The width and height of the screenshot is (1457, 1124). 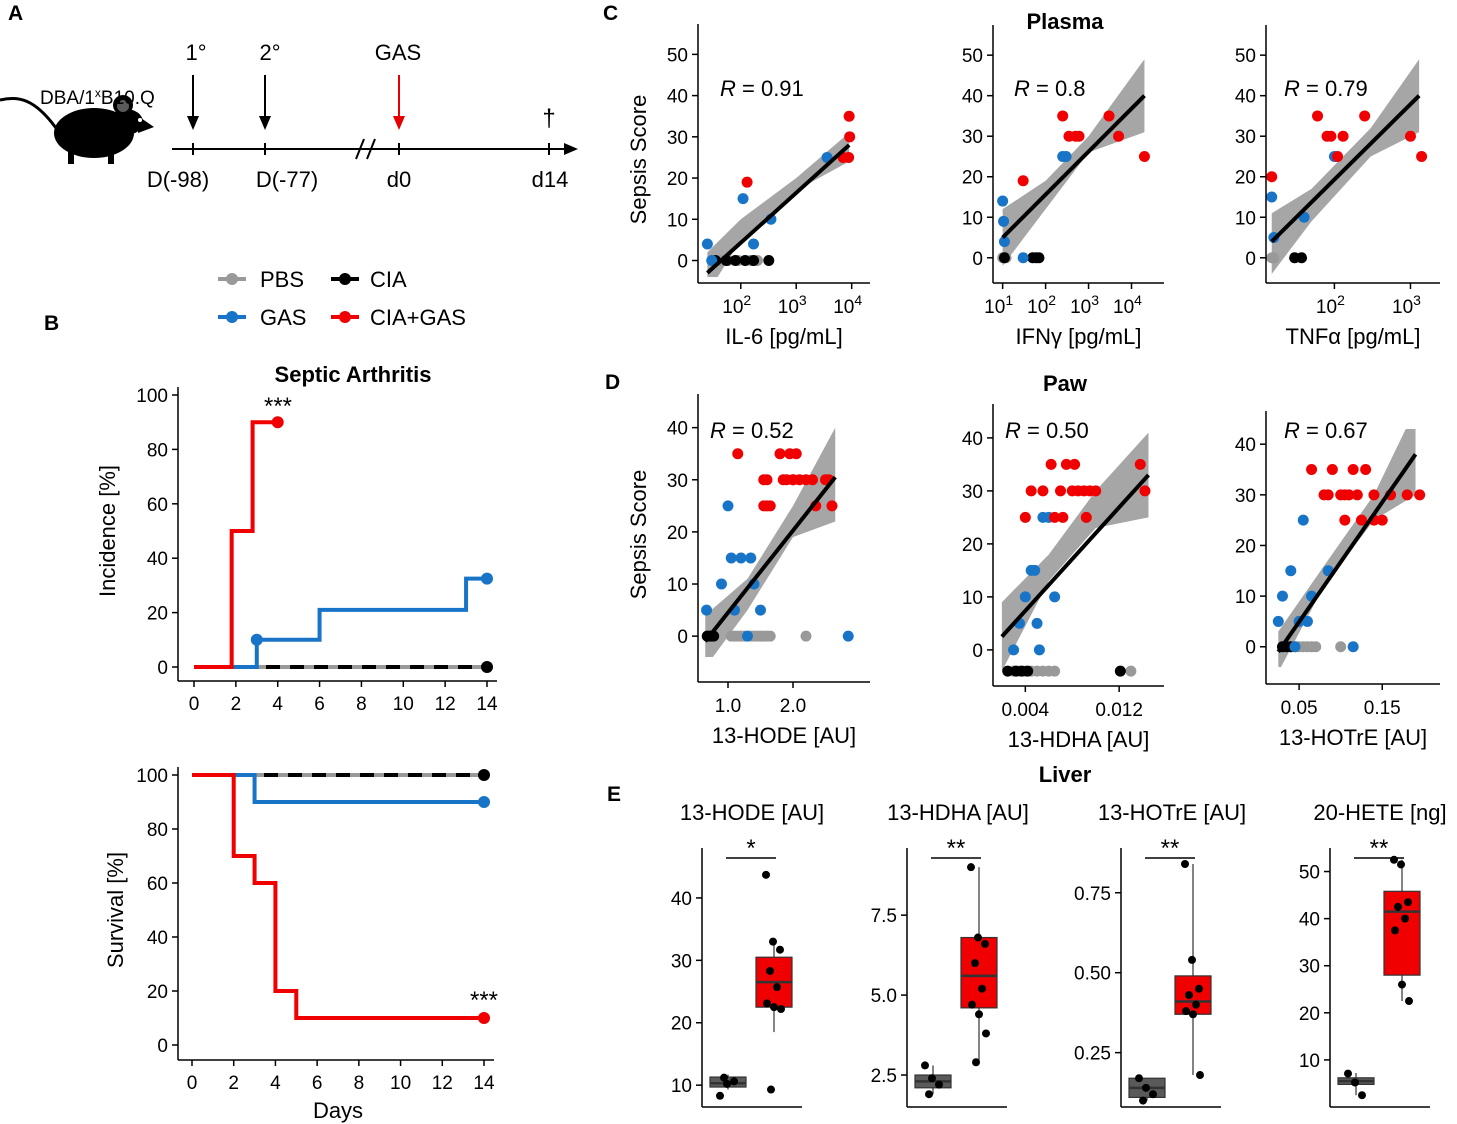 I want to click on series-line-cia-gas, so click(x=338, y=896).